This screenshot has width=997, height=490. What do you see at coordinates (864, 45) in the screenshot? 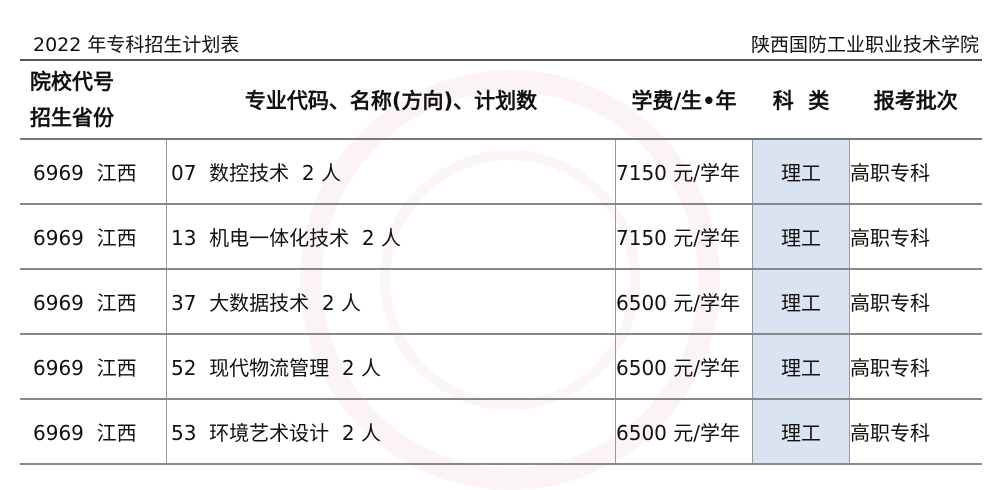
I see `school-name: 陕西国防工业职业技术学院` at bounding box center [864, 45].